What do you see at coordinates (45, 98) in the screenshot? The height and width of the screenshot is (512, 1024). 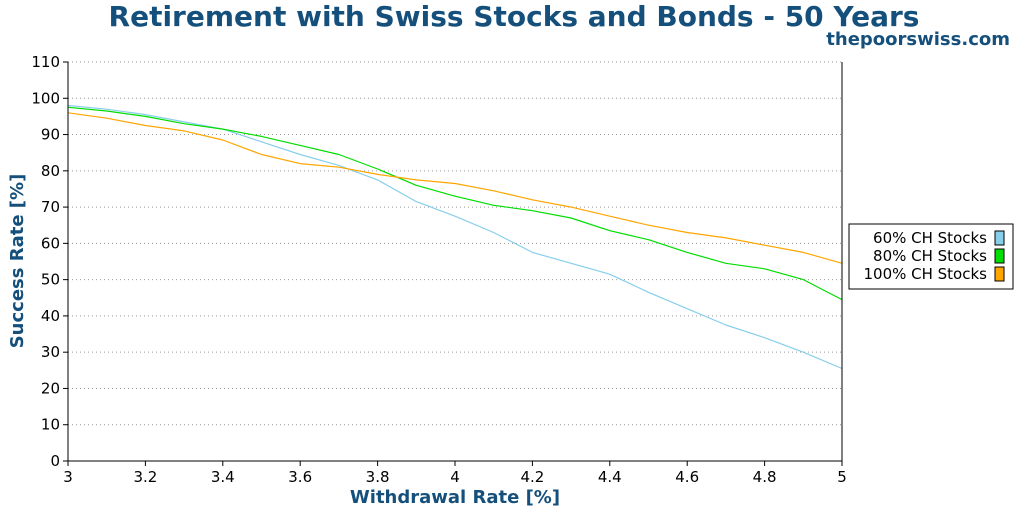 I see `y-tick-label: 100` at bounding box center [45, 98].